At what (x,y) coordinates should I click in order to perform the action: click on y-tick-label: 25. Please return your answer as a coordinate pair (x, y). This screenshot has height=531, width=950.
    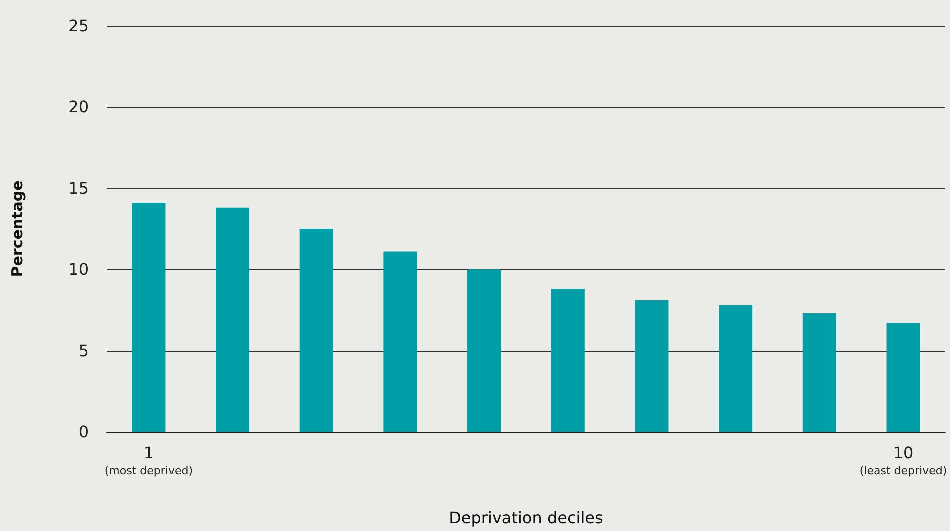
    Looking at the image, I should click on (78, 26).